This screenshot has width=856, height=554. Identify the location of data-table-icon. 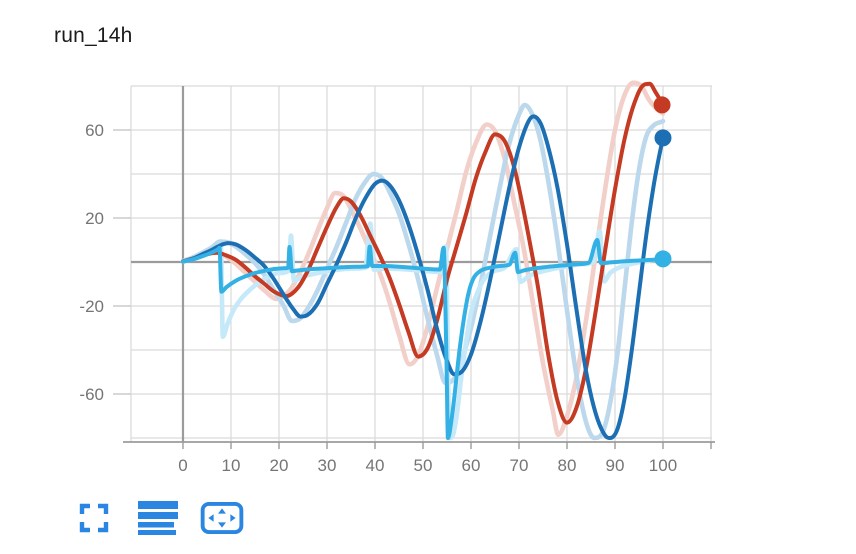
(158, 518).